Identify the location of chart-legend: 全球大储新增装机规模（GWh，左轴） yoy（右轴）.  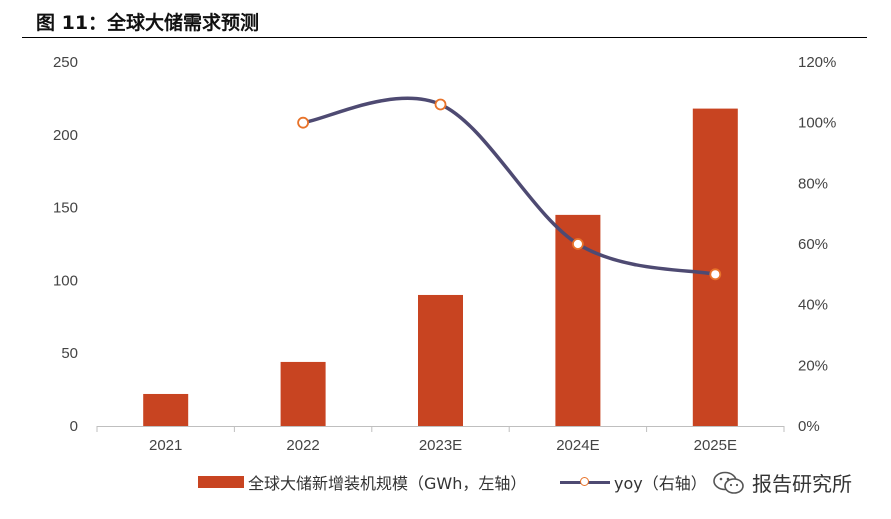
(445, 484).